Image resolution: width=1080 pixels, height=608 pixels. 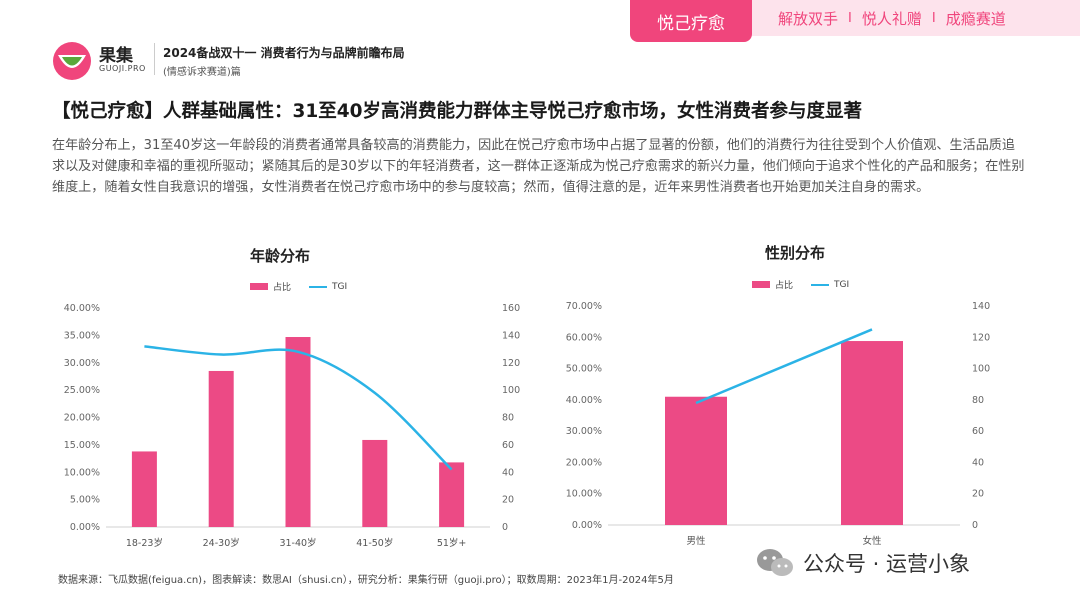 I want to click on x-tick-label: 女性, so click(x=872, y=541).